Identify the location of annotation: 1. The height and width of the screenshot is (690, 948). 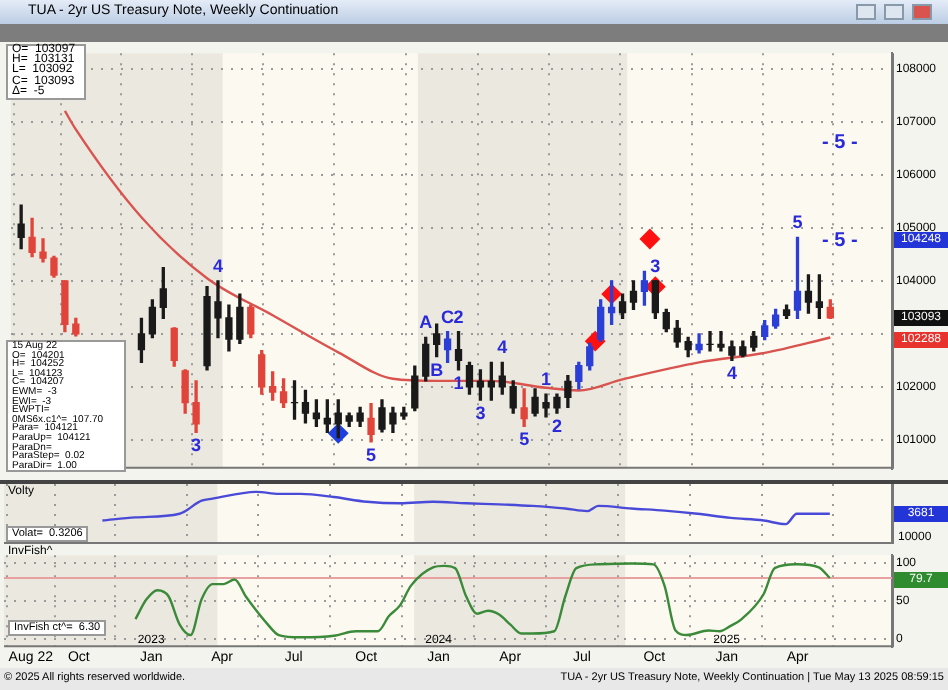
(546, 379).